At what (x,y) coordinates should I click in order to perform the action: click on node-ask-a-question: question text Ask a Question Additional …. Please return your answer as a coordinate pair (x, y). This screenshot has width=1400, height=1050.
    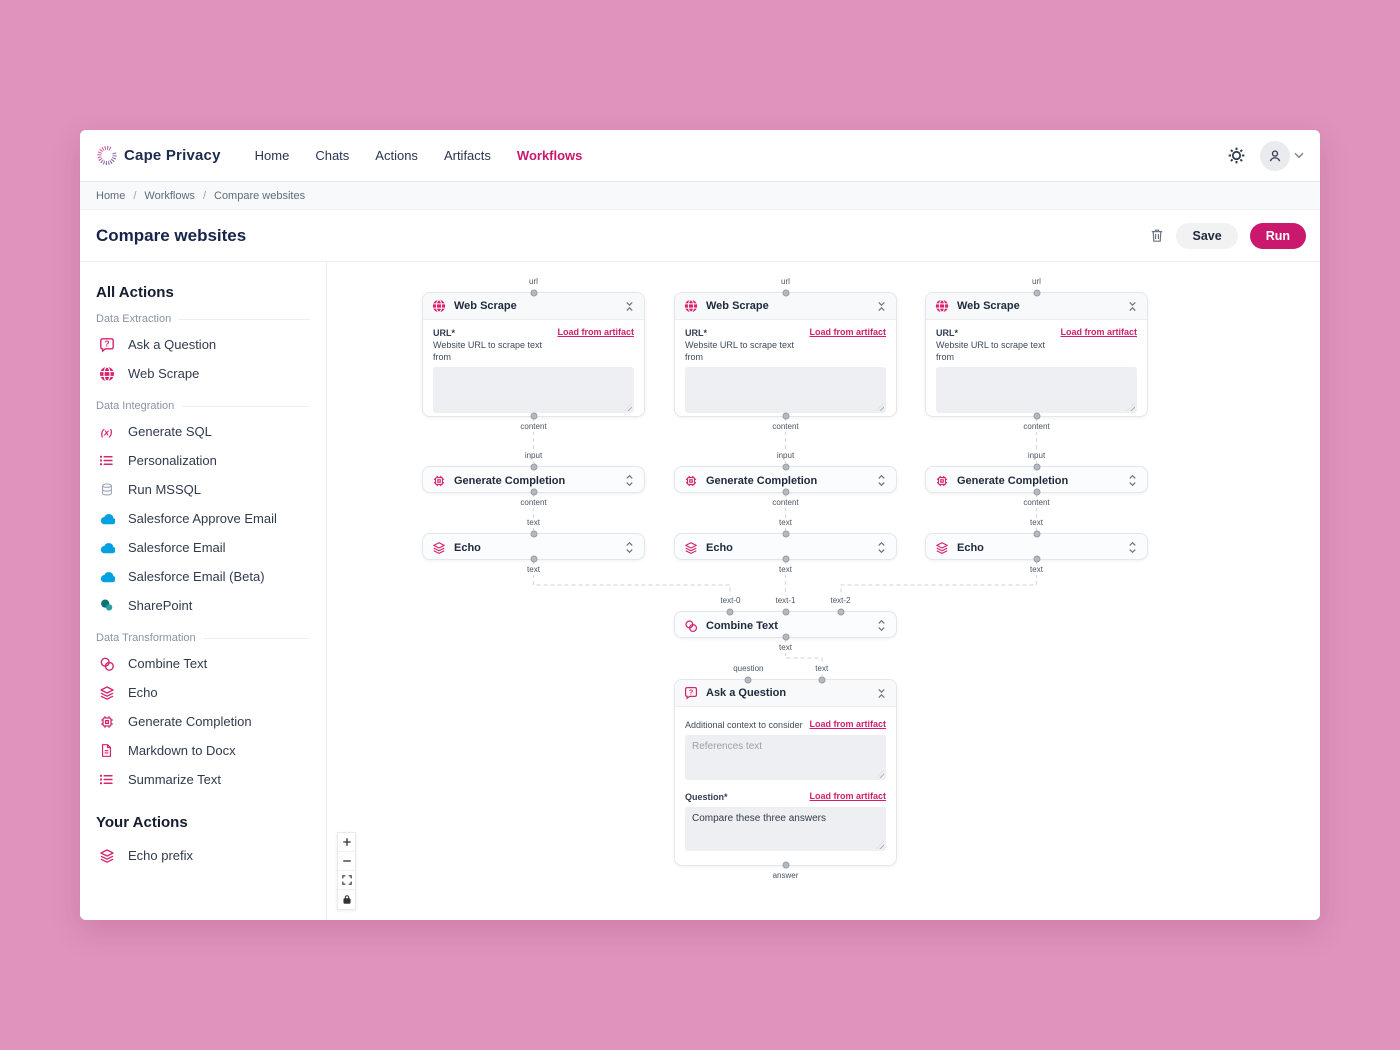
    Looking at the image, I should click on (785, 772).